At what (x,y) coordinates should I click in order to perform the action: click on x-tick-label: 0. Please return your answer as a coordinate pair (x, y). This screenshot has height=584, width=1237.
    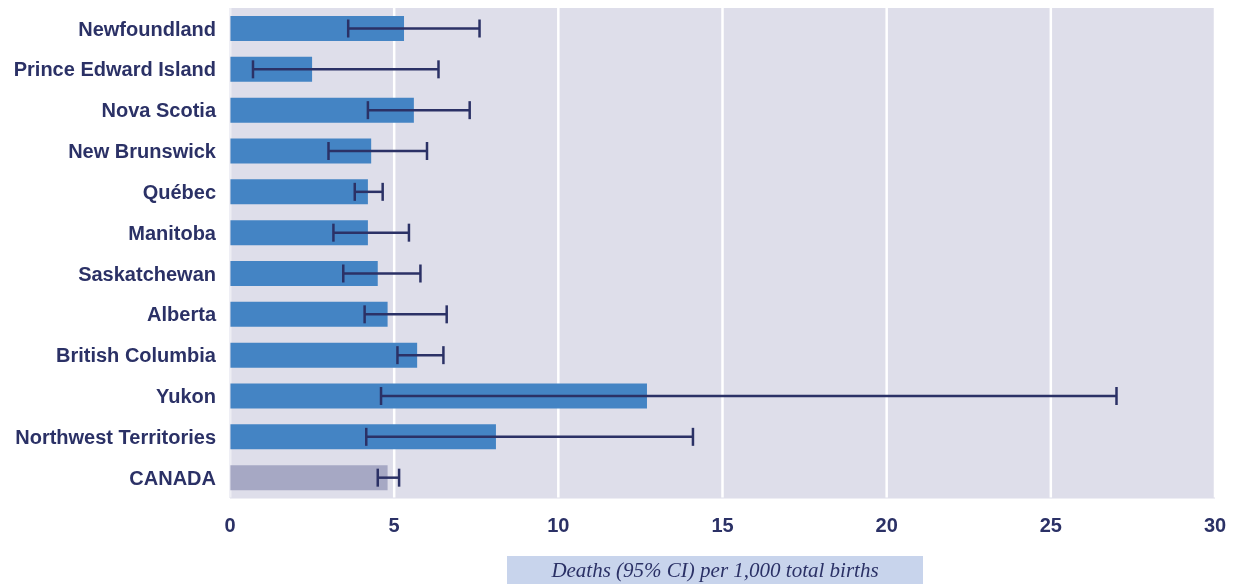
    Looking at the image, I should click on (230, 525).